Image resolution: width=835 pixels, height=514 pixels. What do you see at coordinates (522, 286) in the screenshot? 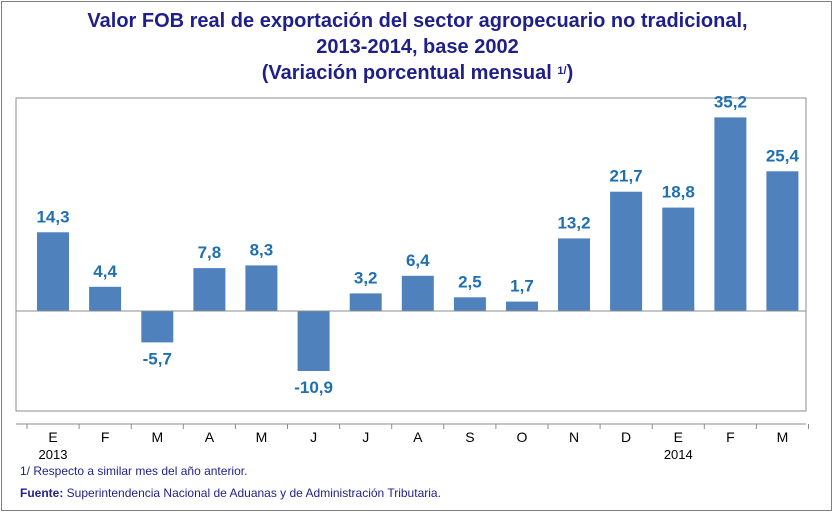
I see `data-label-9: 1,7` at bounding box center [522, 286].